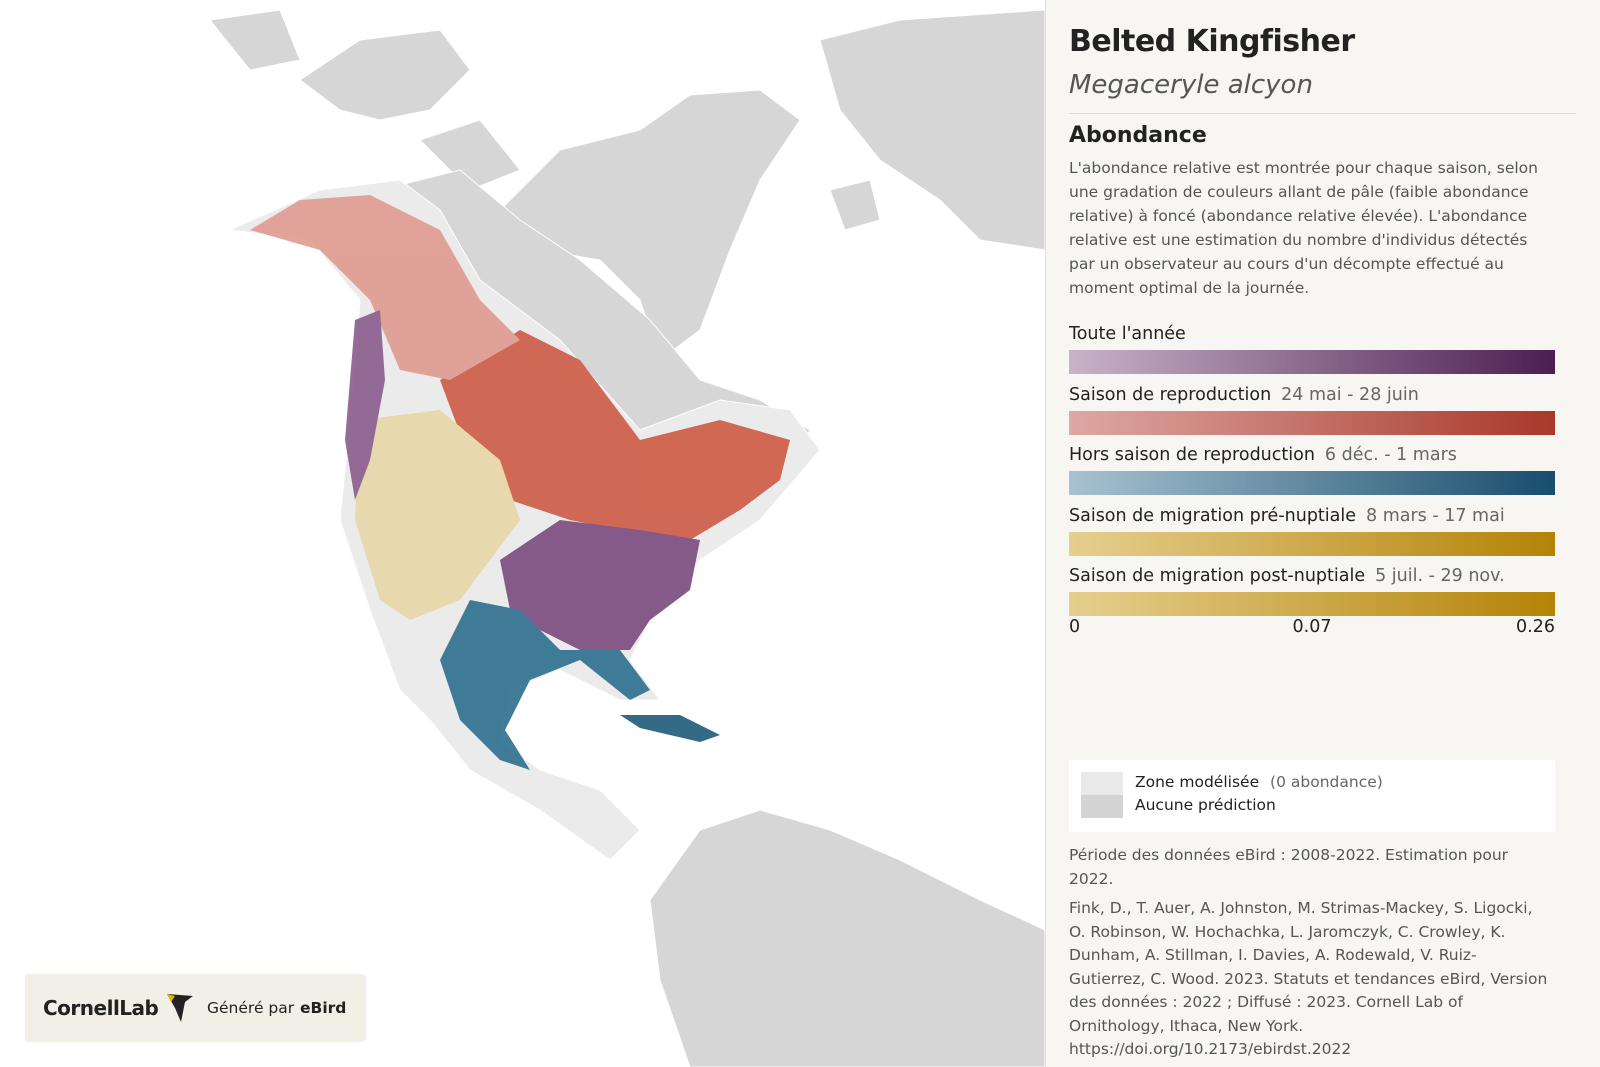 This screenshot has width=1600, height=1067. Describe the element at coordinates (251, 1008) in the screenshot. I see `logo-powered: Généré par` at that location.